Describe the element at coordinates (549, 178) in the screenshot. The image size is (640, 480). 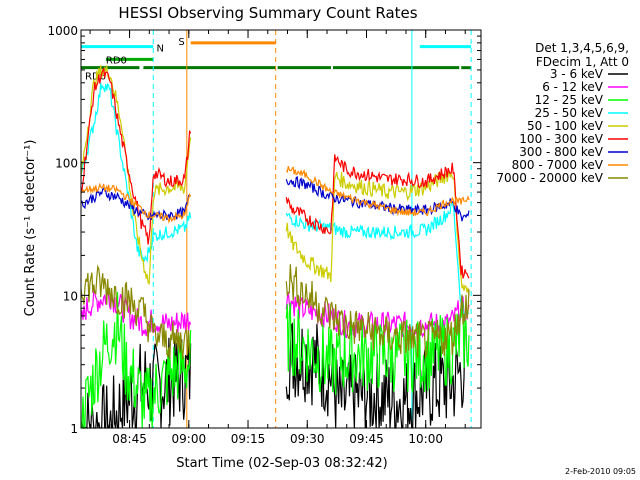
I see `legend-label: 7000 - 20000 keV` at that location.